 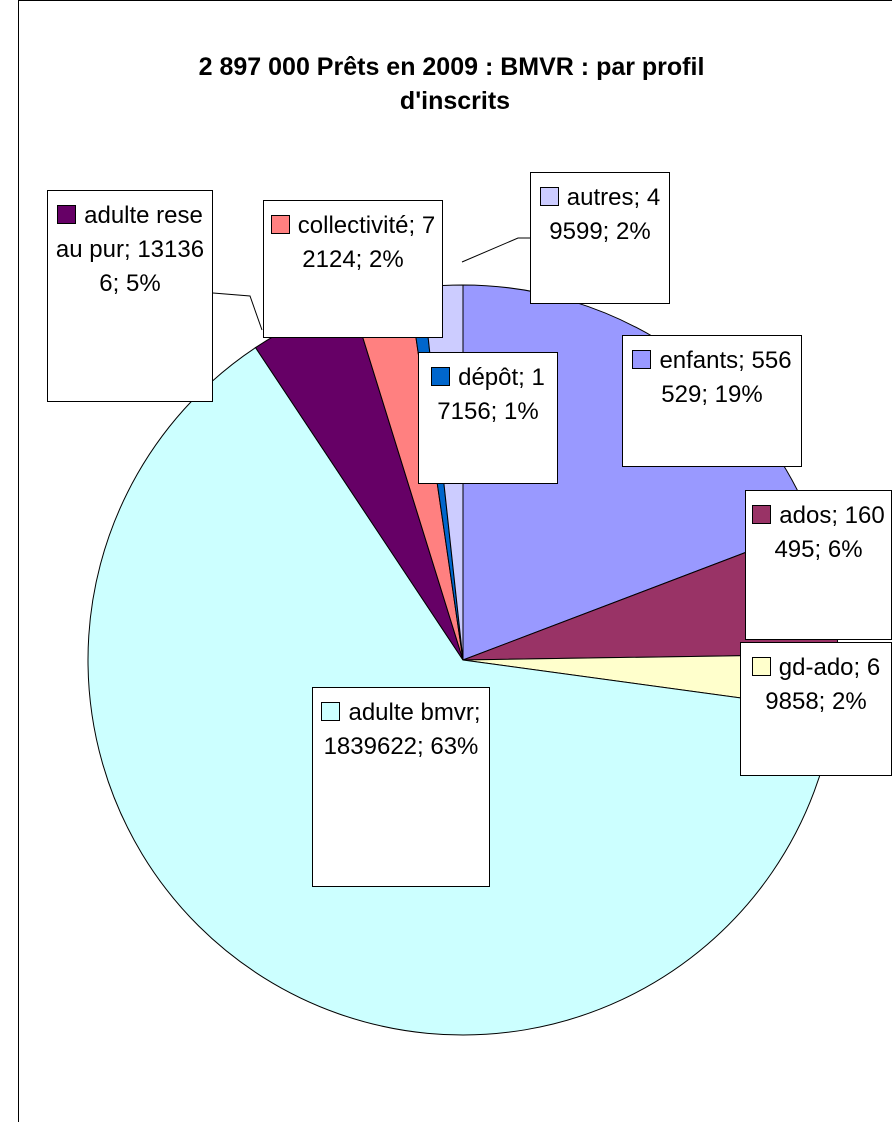 I want to click on percent-label: 1%, so click(x=521, y=411).